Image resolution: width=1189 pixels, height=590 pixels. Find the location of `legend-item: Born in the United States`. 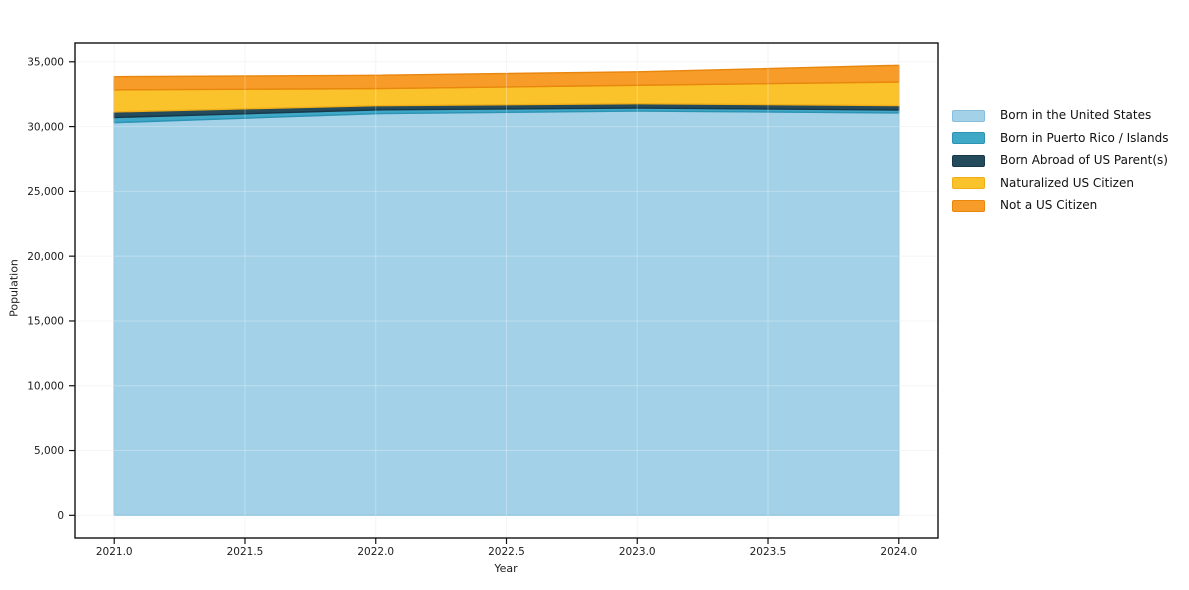

legend-item: Born in the United States is located at coordinates (1060, 115).